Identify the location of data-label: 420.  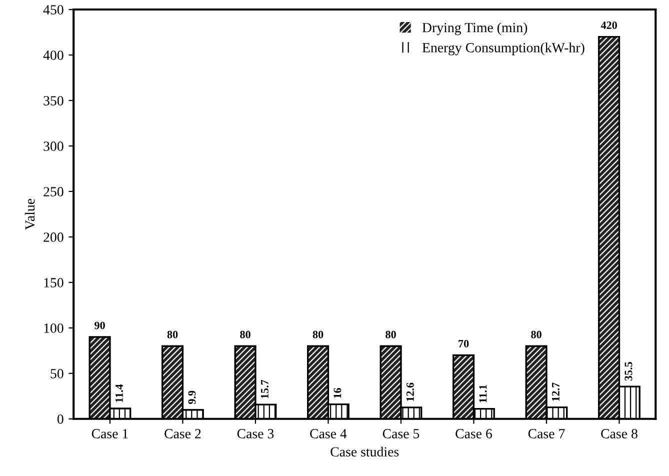
(608, 25).